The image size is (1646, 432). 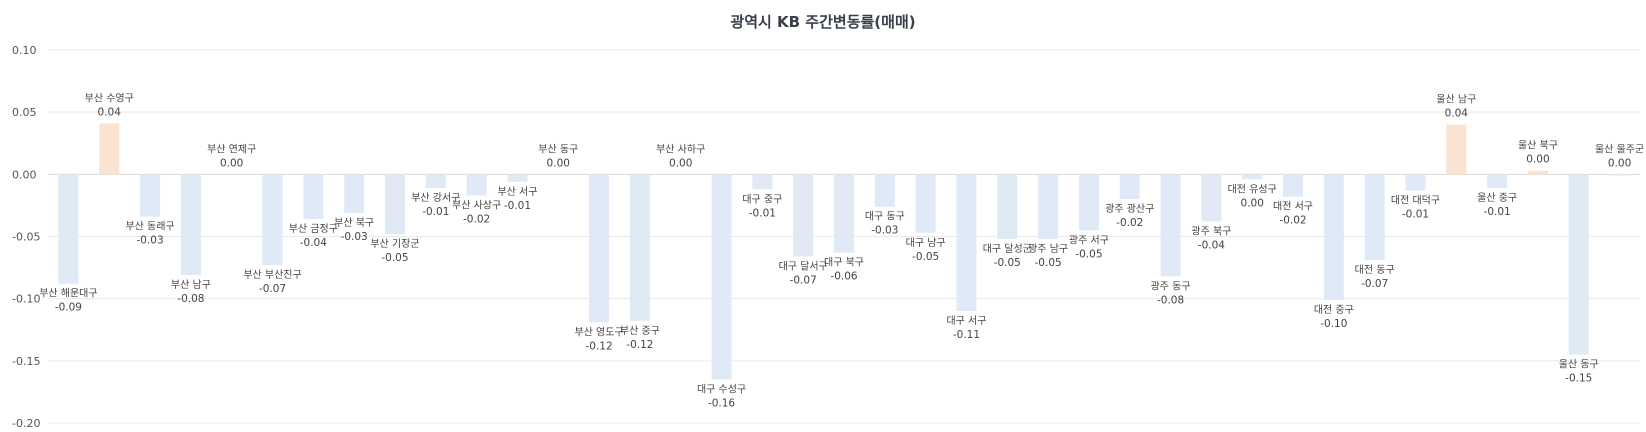 I want to click on bar-category-label: 울산 울주군, so click(x=1619, y=149).